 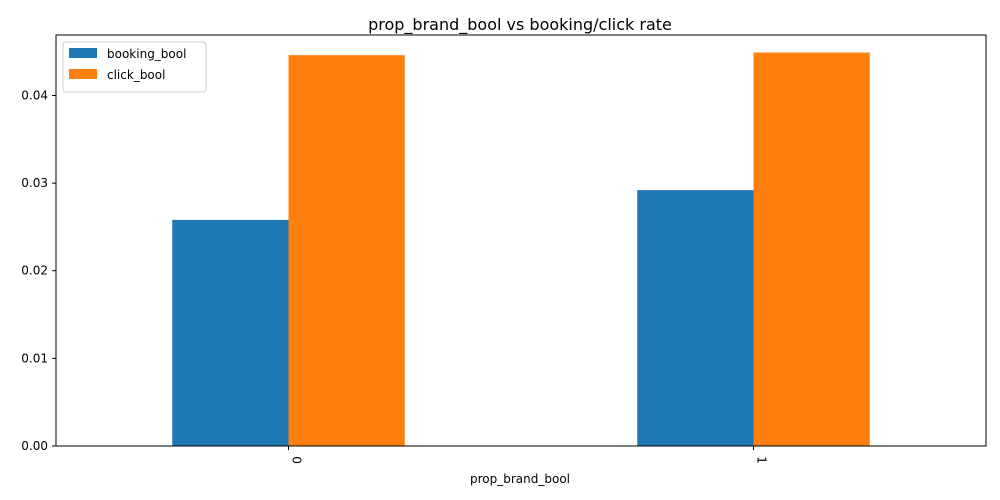 What do you see at coordinates (83, 74) in the screenshot?
I see `legend-swatch-click_bool` at bounding box center [83, 74].